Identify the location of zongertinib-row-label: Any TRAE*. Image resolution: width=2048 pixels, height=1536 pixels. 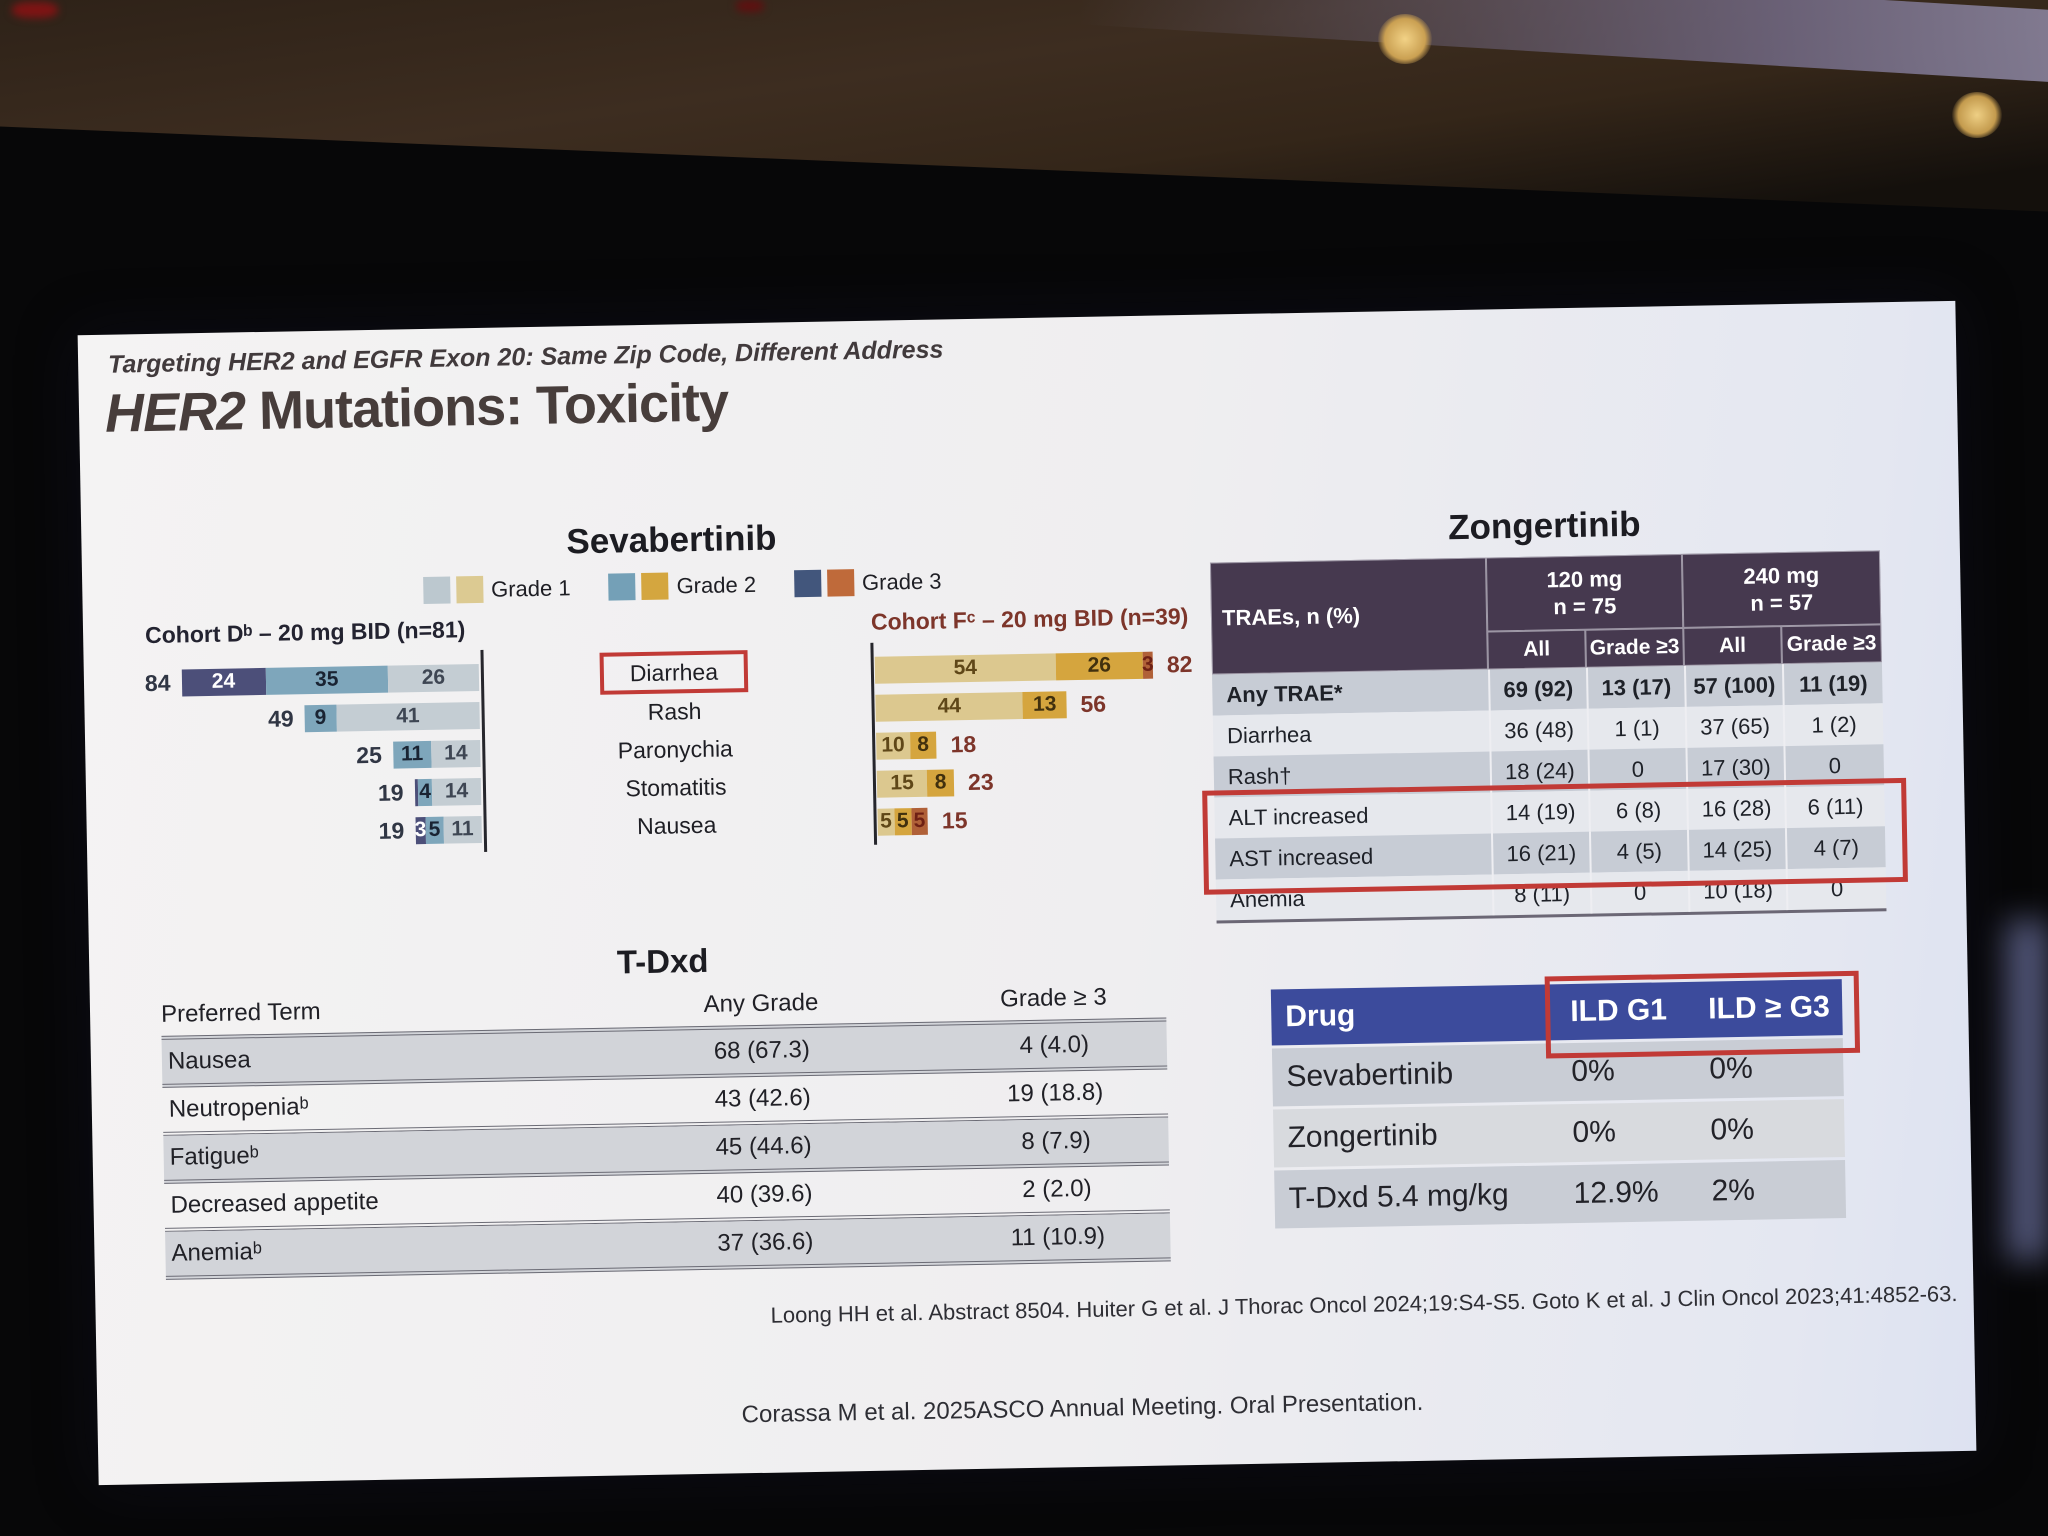
(1284, 693).